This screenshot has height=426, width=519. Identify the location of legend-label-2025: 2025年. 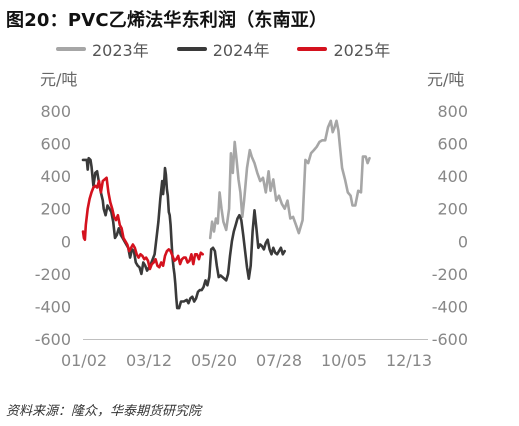
(362, 50).